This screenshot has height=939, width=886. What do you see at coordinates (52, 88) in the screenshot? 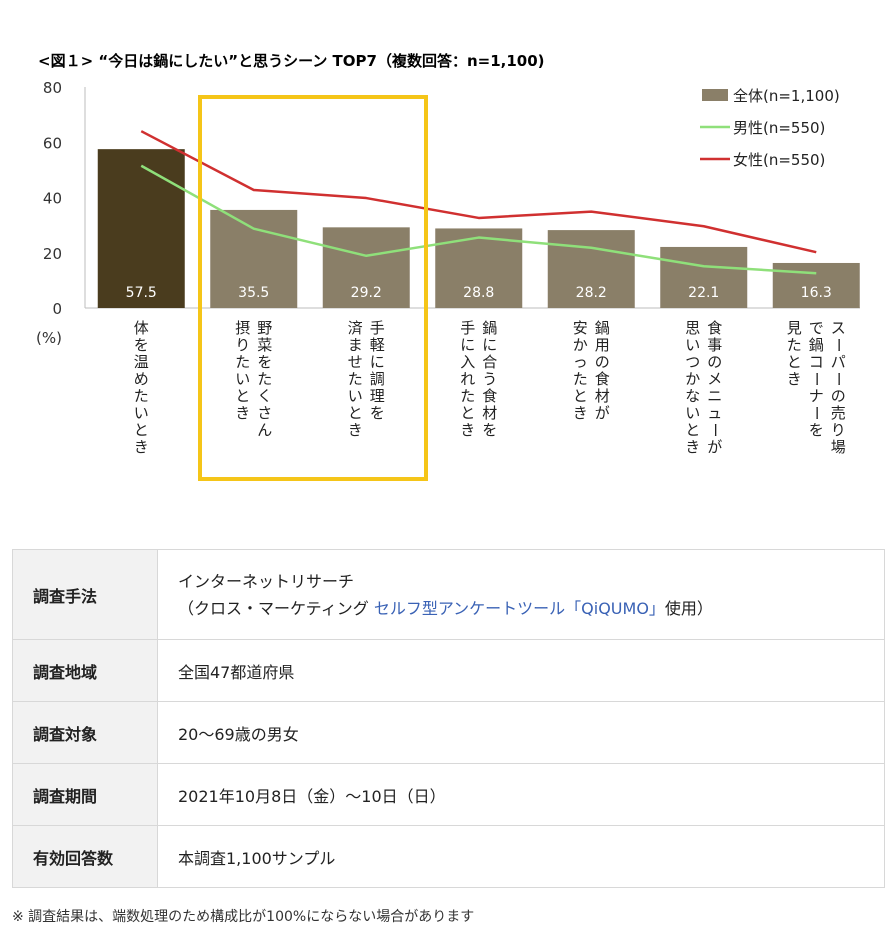
I see `y-tick-label: 80` at bounding box center [52, 88].